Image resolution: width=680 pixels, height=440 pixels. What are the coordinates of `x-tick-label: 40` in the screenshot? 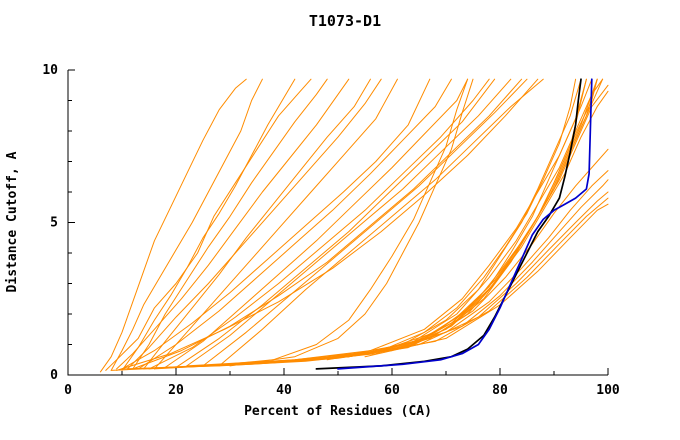 It's located at (284, 390).